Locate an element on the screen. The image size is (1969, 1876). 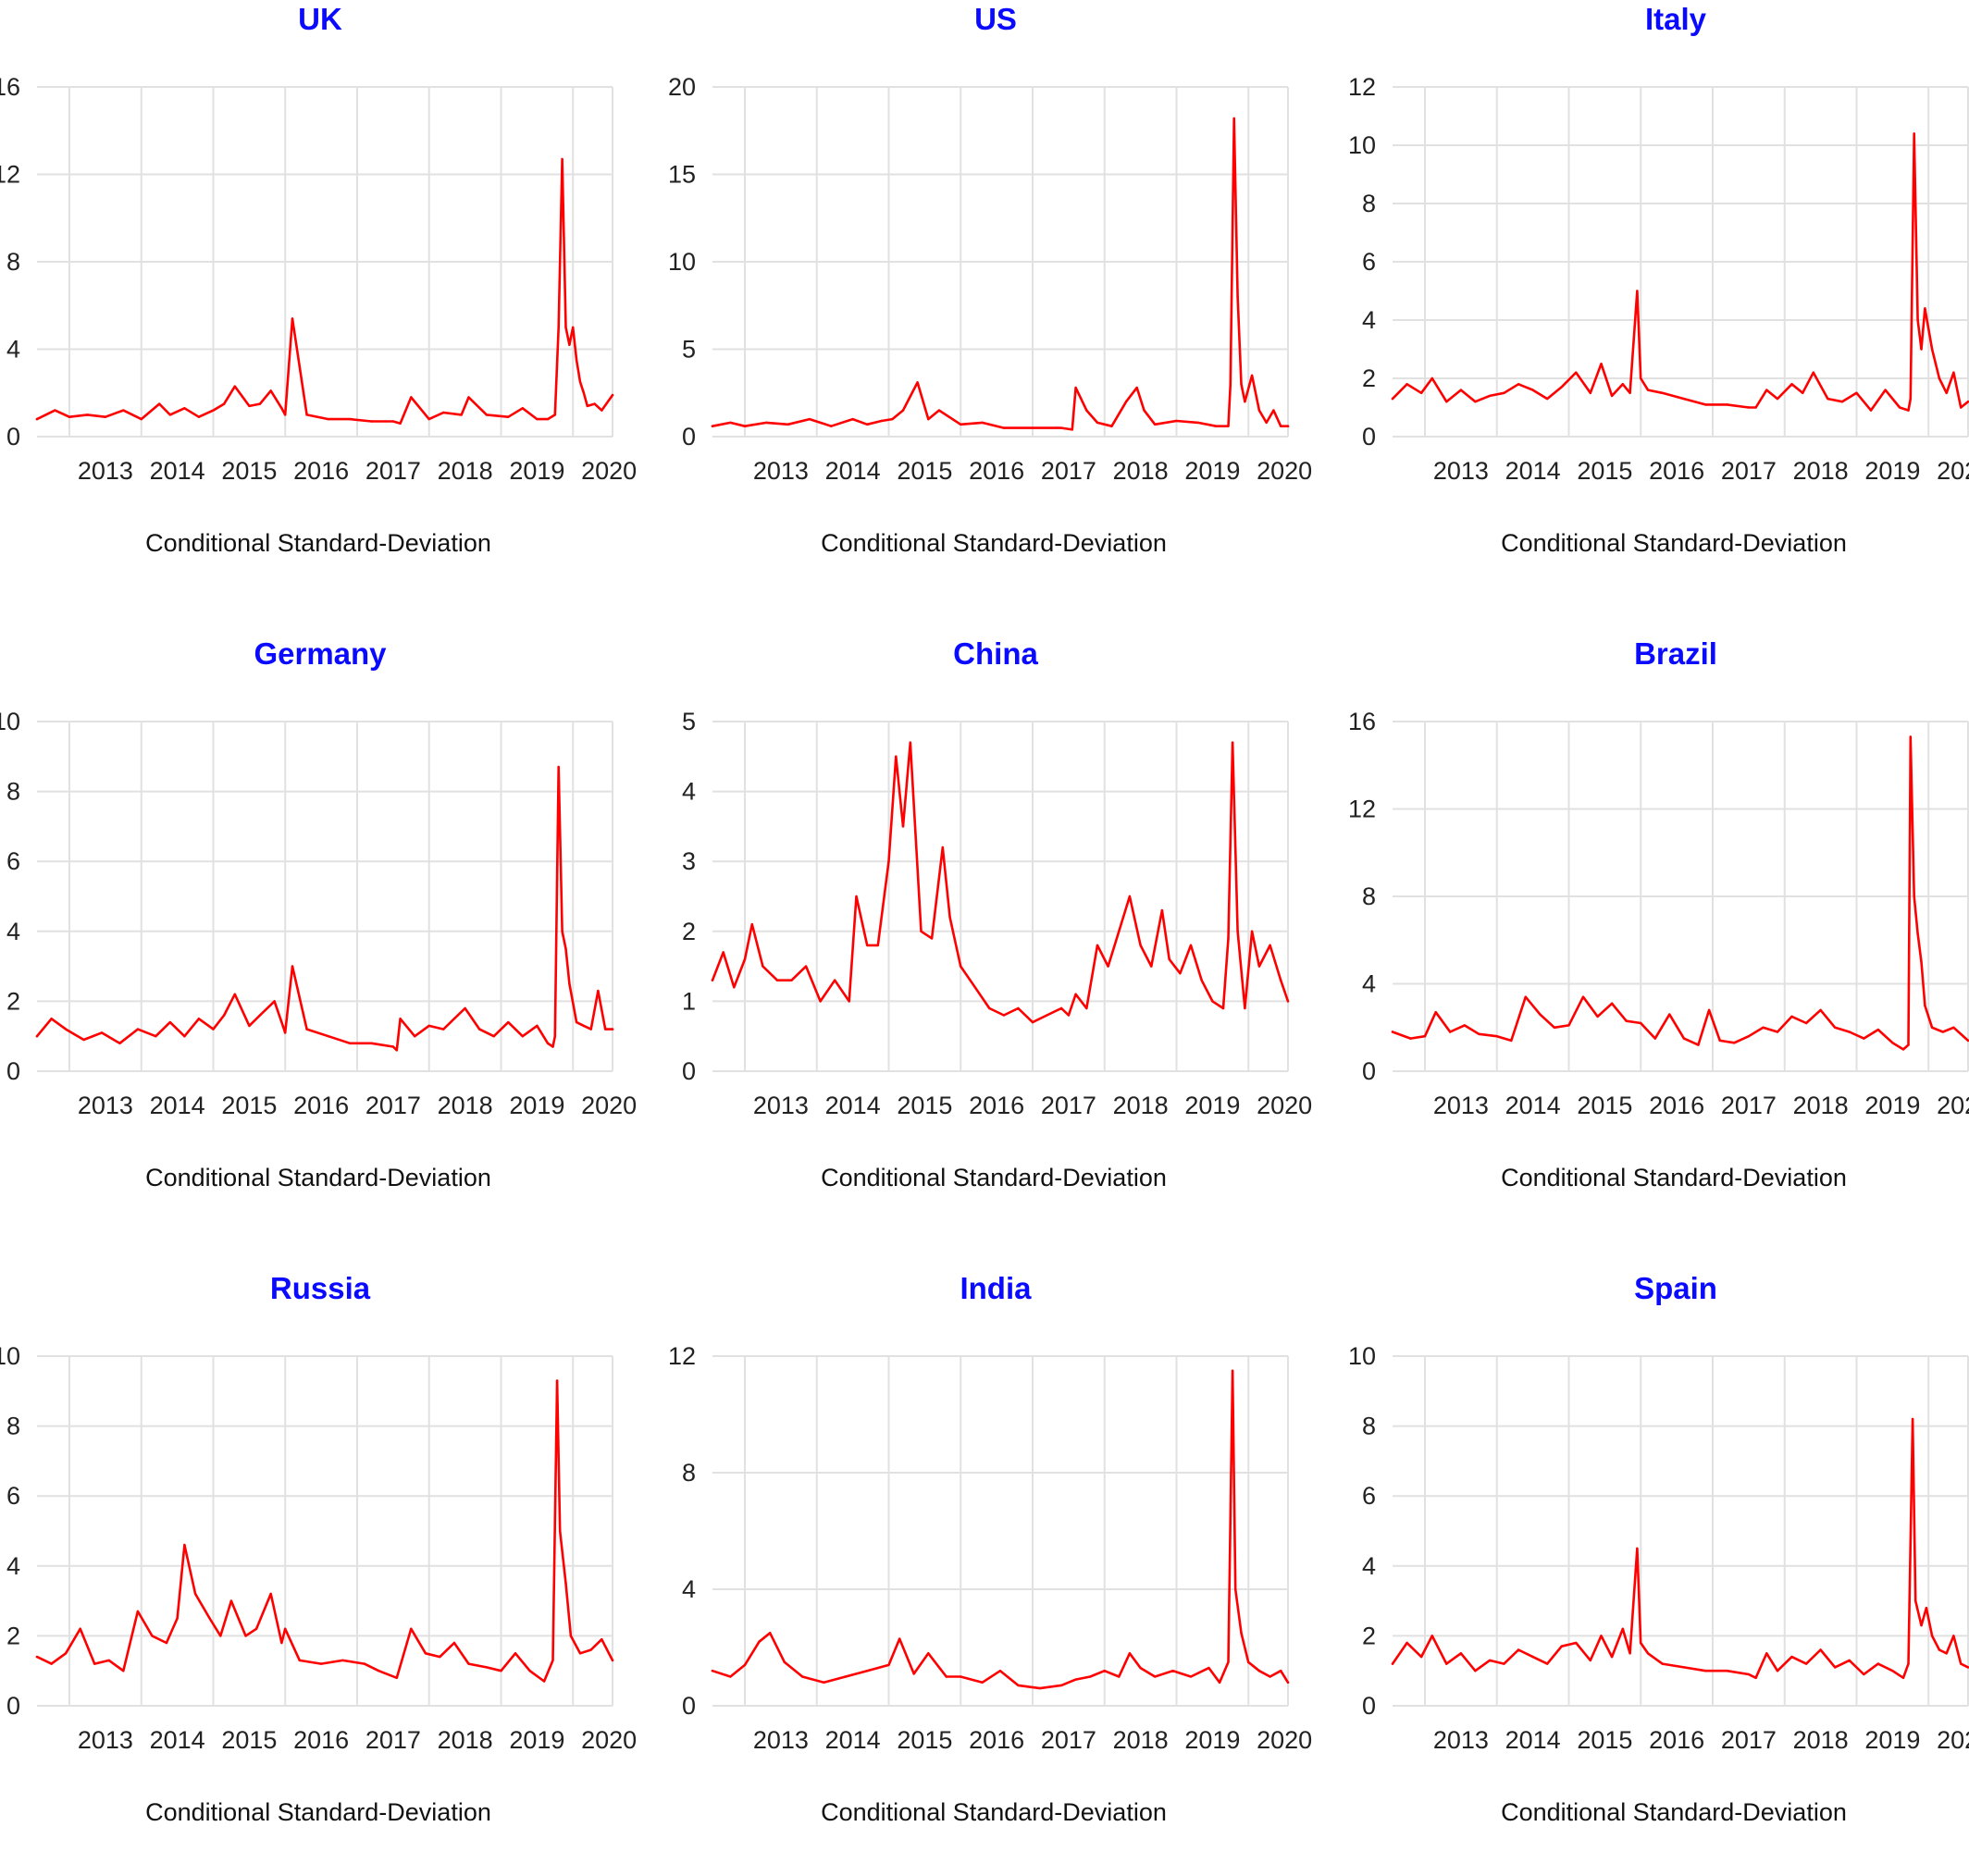
x-tick-label: 2017 is located at coordinates (393, 471).